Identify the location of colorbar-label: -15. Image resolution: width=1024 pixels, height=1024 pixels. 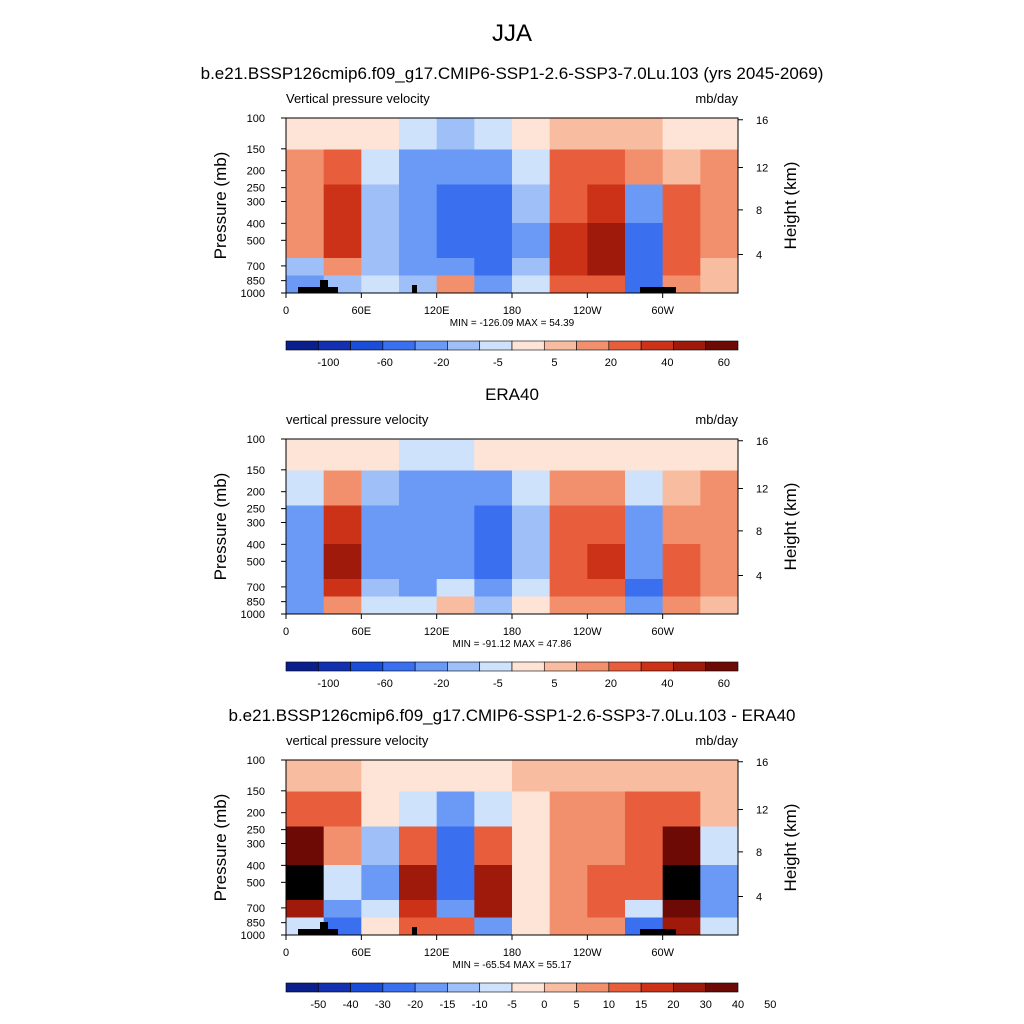
(447, 1005).